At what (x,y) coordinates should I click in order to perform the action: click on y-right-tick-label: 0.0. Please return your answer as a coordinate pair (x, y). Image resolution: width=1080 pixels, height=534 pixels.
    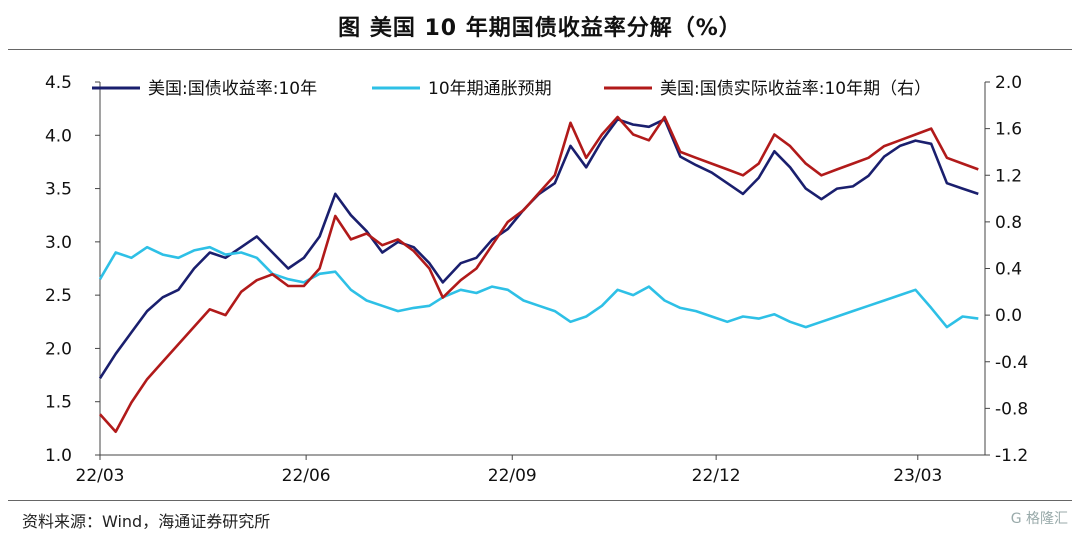
    Looking at the image, I should click on (1008, 316).